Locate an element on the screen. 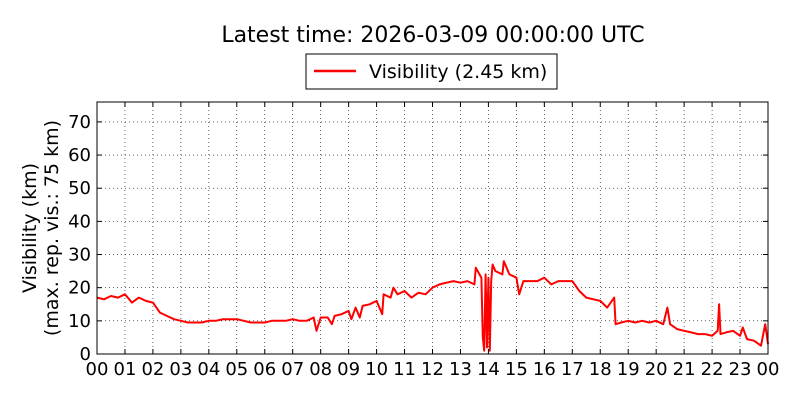  x-tick-label: 16 is located at coordinates (544, 369).